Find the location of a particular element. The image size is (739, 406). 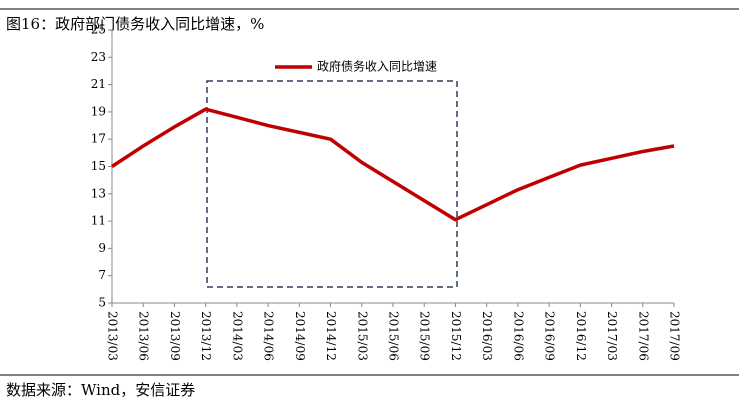

source: 数据来源：Wind，安信证券 is located at coordinates (100, 390).